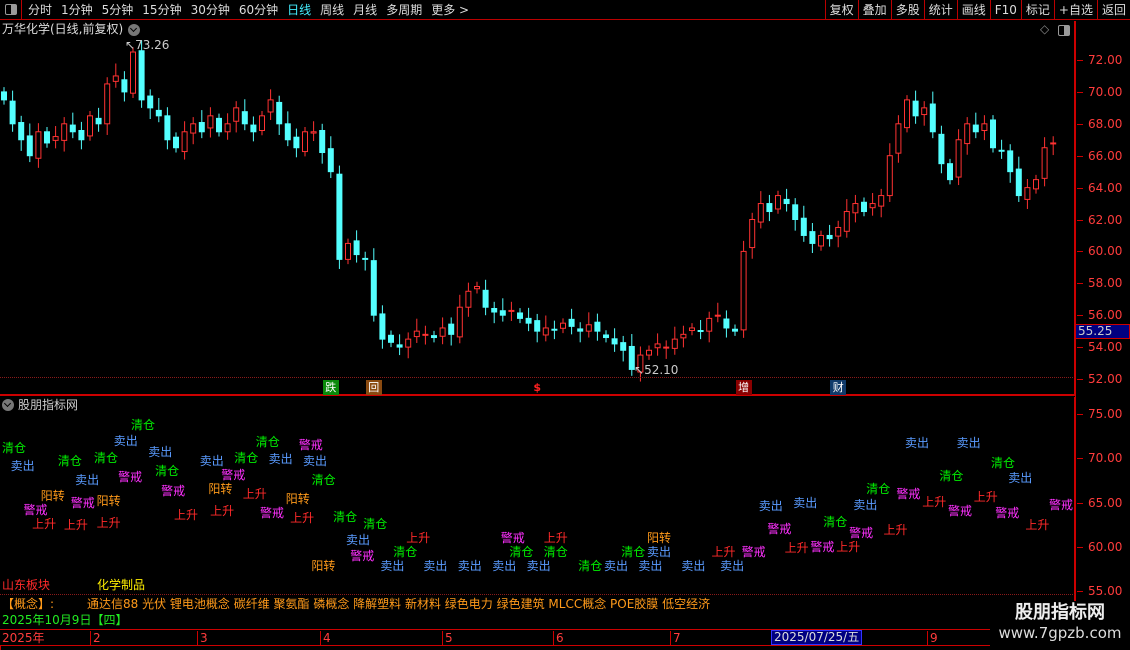 The image size is (1130, 650). Describe the element at coordinates (210, 10) in the screenshot. I see `period-tab: 30分钟` at that location.